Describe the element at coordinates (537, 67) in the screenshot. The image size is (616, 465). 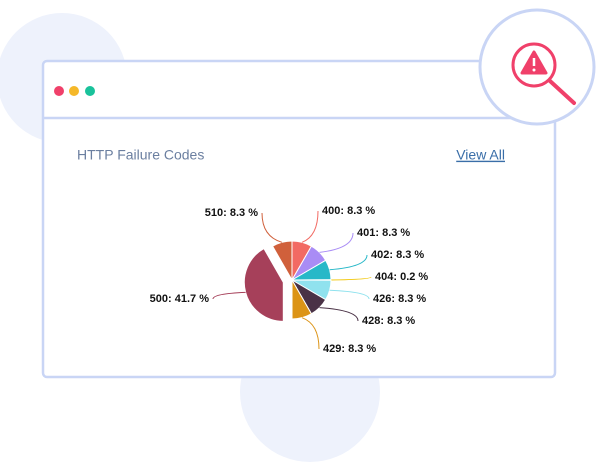
I see `alert-badge` at that location.